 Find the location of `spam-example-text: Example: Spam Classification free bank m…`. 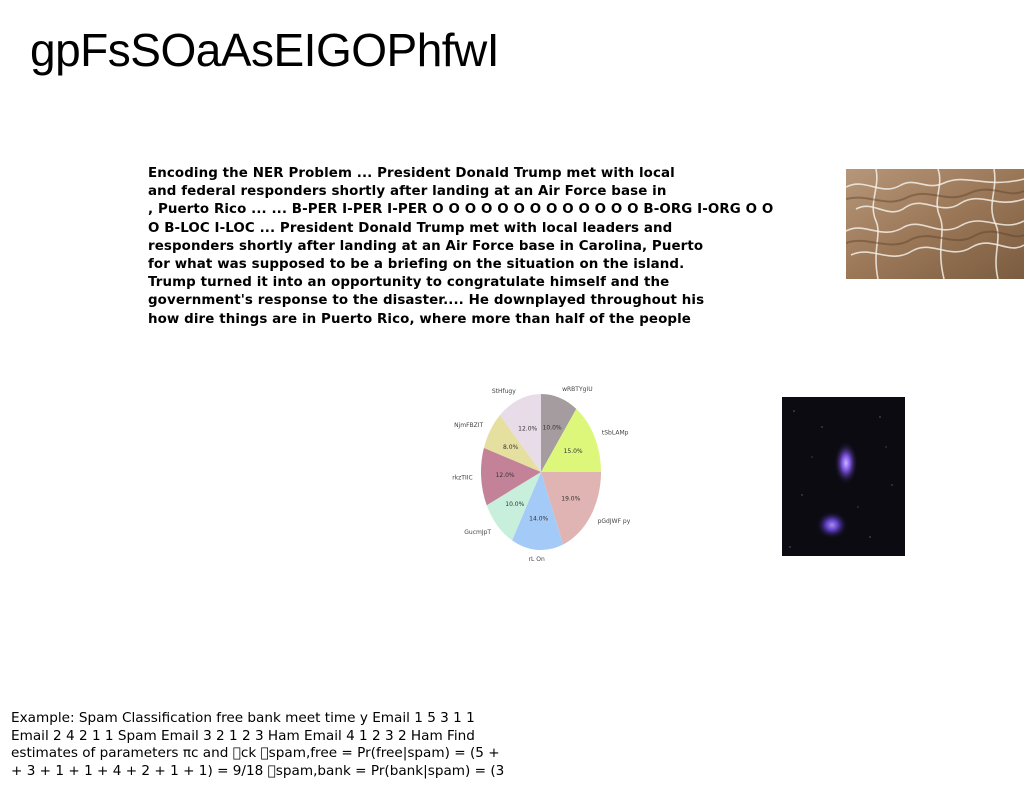

spam-example-text: Example: Spam Classification free bank m… is located at coordinates (291, 745).